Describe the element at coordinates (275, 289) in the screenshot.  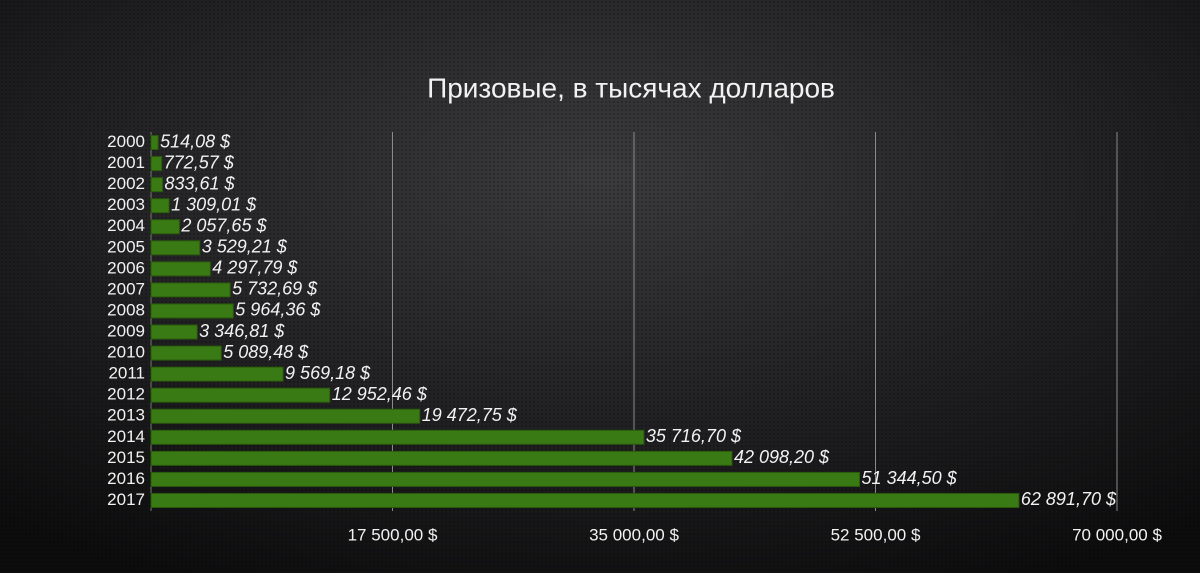
I see `value-label: 5 732,69 $` at that location.